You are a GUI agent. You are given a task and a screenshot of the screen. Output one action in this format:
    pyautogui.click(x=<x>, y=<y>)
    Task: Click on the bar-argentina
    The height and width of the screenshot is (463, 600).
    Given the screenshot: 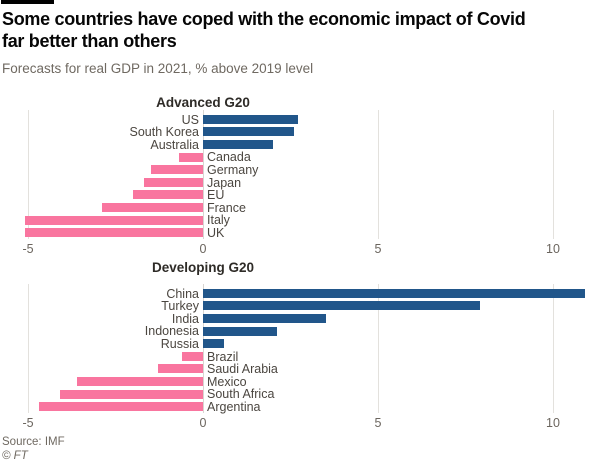 What is the action you would take?
    pyautogui.click(x=120, y=407)
    